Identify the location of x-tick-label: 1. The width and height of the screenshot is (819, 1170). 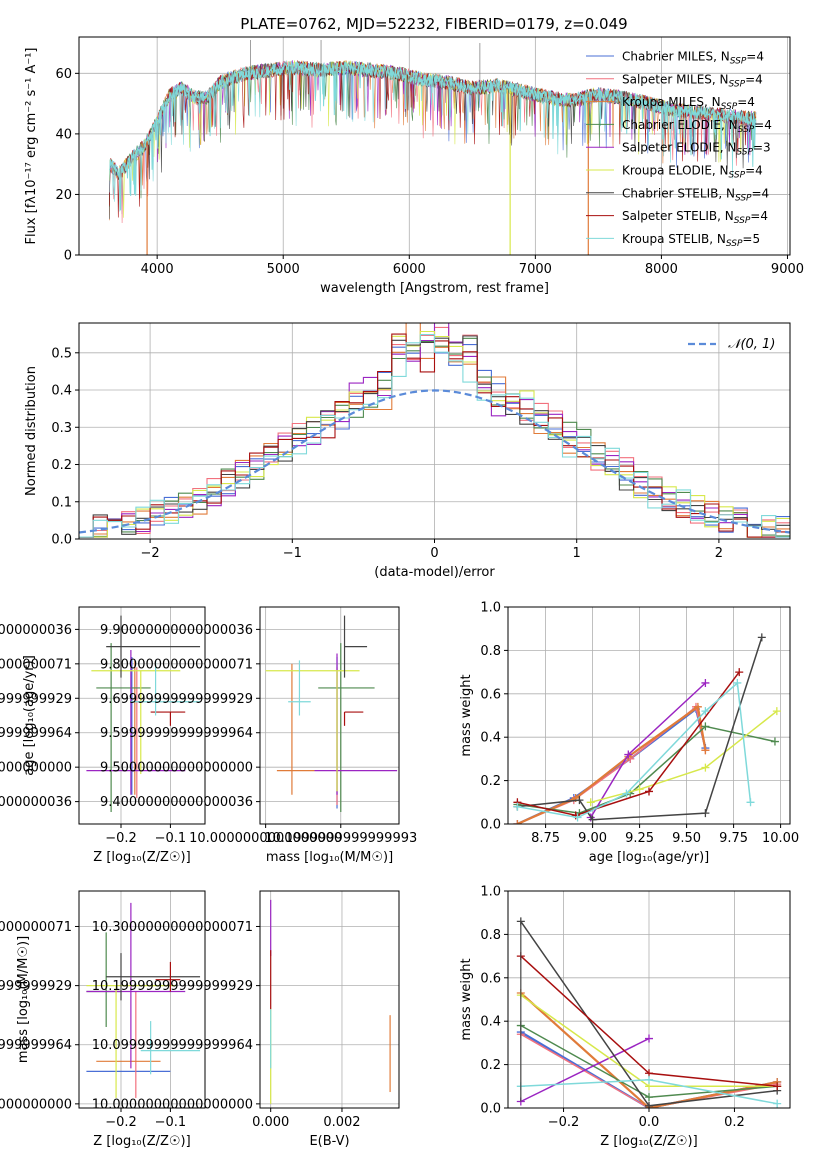
(577, 553).